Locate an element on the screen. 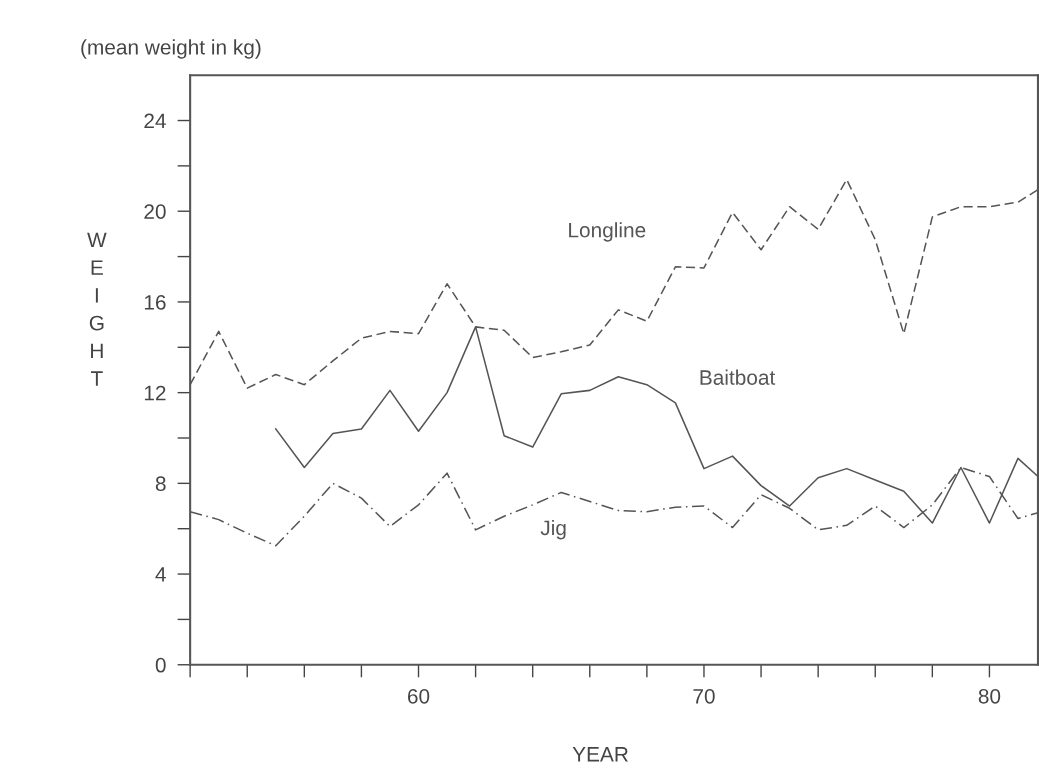  x-tick-label: 60 is located at coordinates (418, 696).